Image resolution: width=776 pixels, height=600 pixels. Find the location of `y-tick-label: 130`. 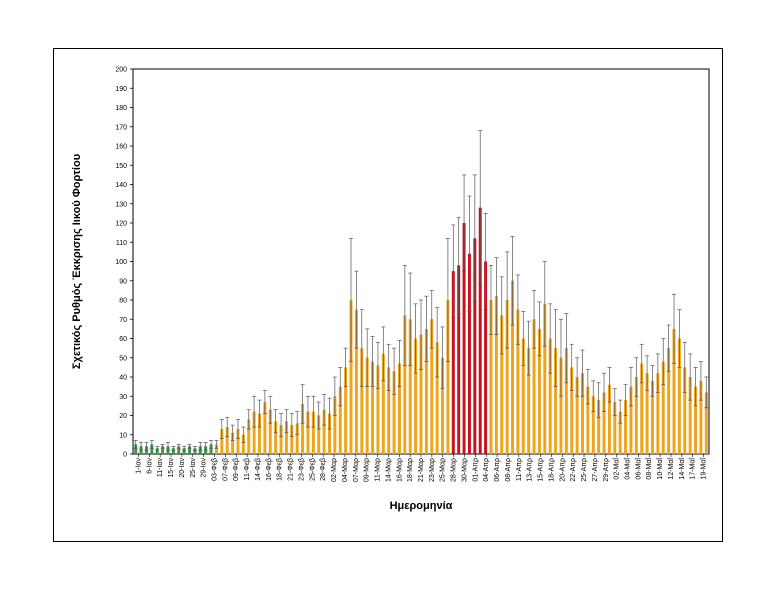

y-tick-label: 130 is located at coordinates (121, 204).